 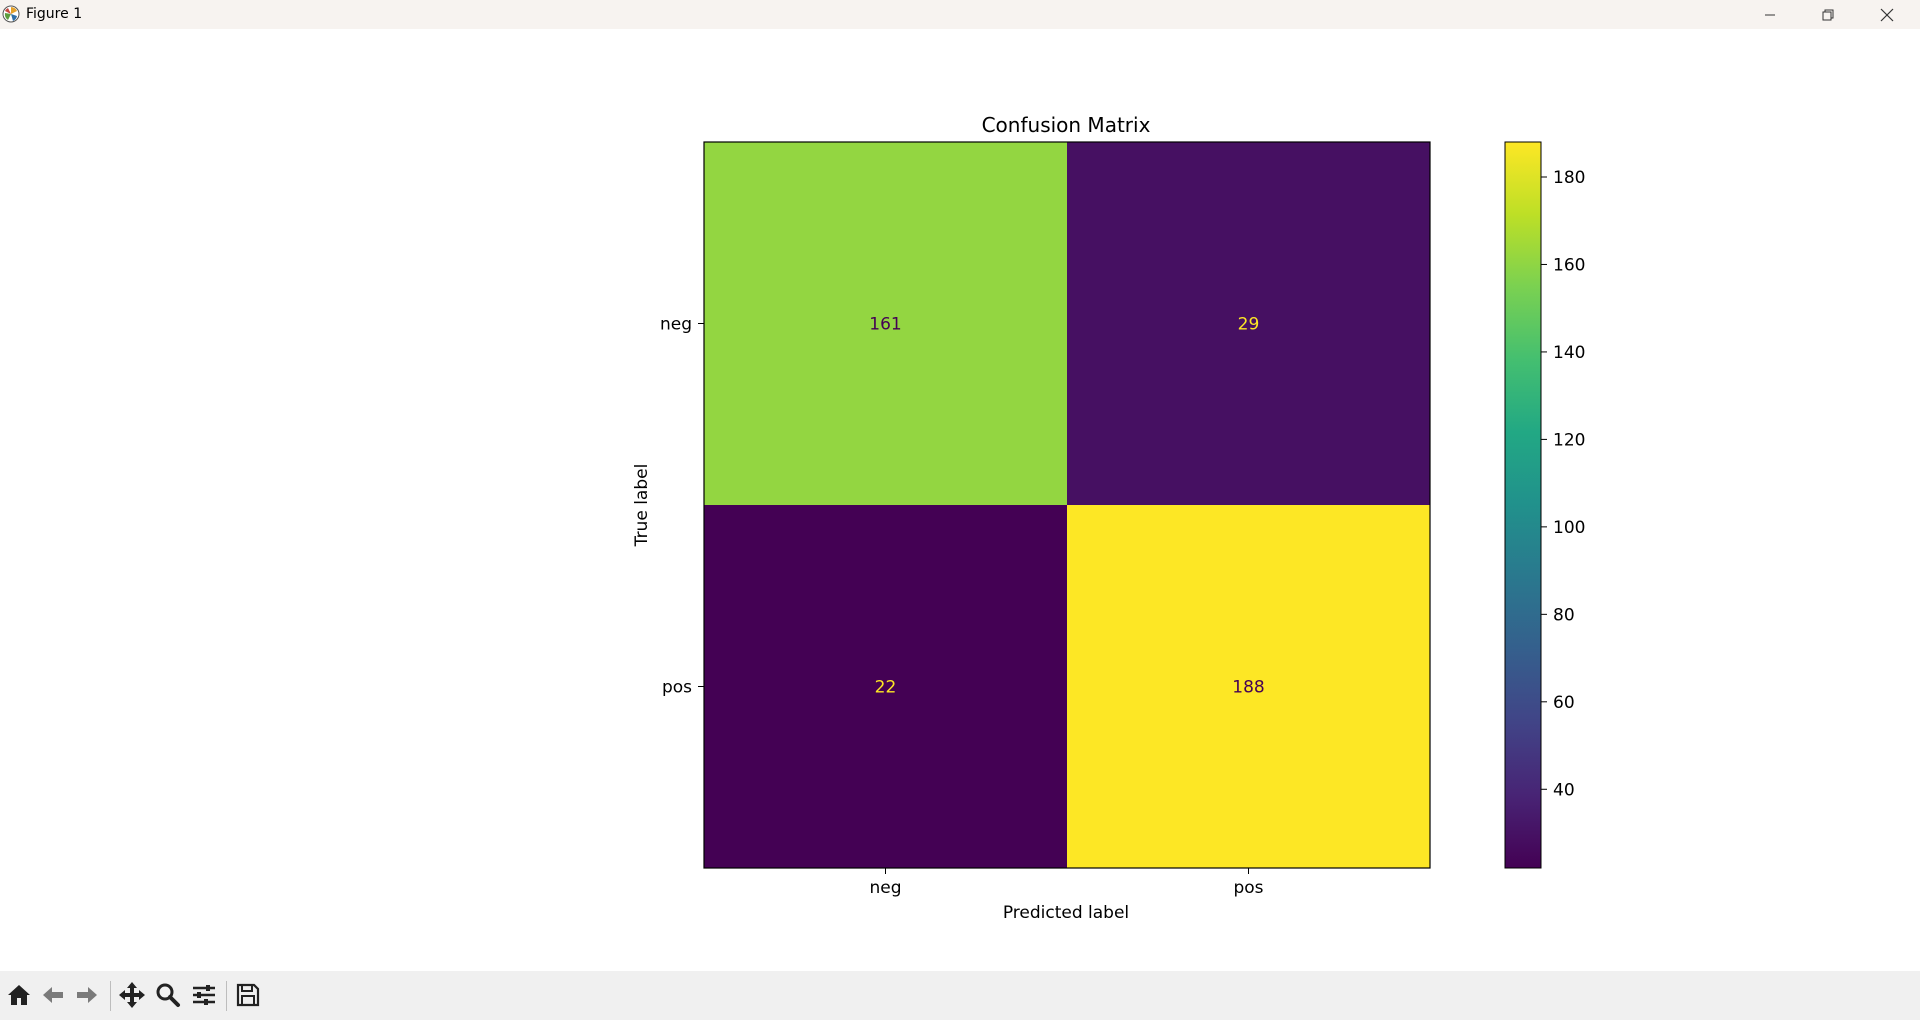 I want to click on back-button, so click(x=53, y=995).